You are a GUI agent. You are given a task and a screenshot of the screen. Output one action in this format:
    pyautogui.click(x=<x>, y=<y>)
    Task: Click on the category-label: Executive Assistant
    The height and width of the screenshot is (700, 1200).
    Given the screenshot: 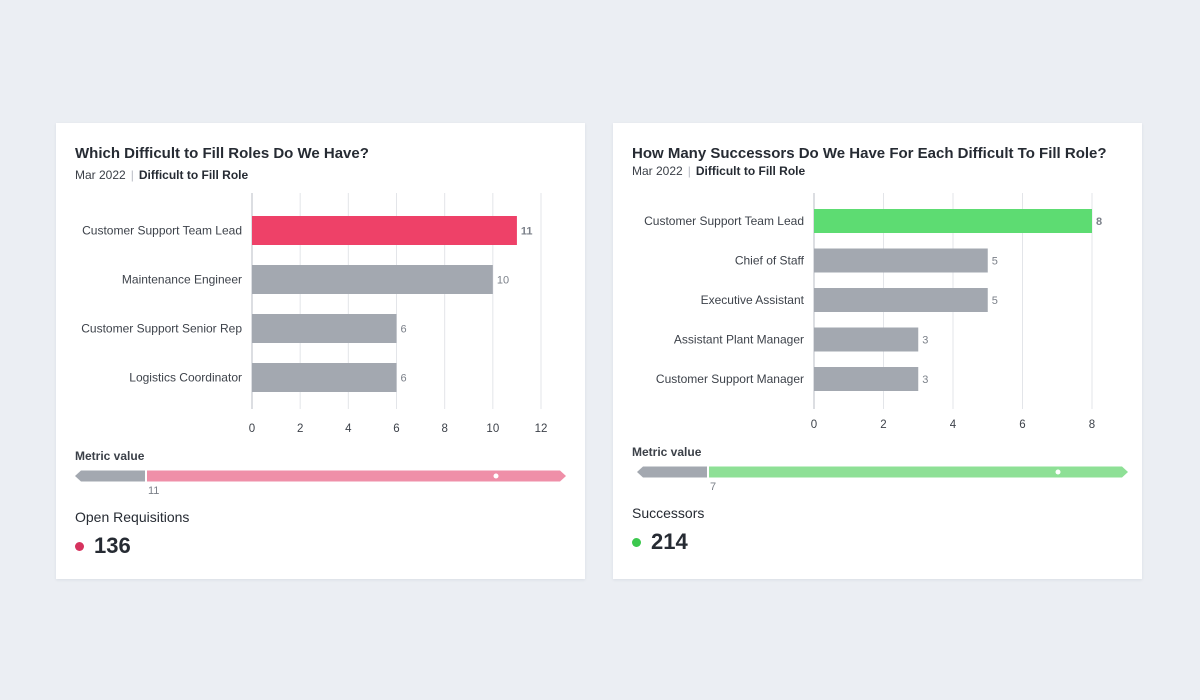 What is the action you would take?
    pyautogui.click(x=753, y=300)
    